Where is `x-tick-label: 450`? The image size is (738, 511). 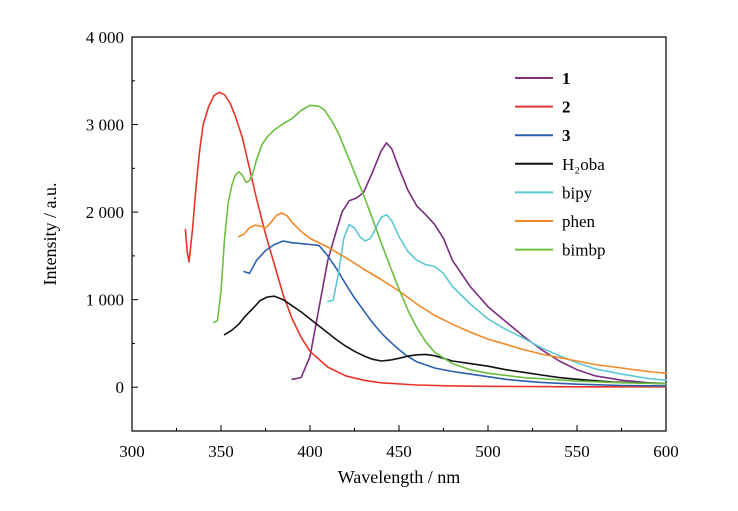
x-tick-label: 450 is located at coordinates (399, 451).